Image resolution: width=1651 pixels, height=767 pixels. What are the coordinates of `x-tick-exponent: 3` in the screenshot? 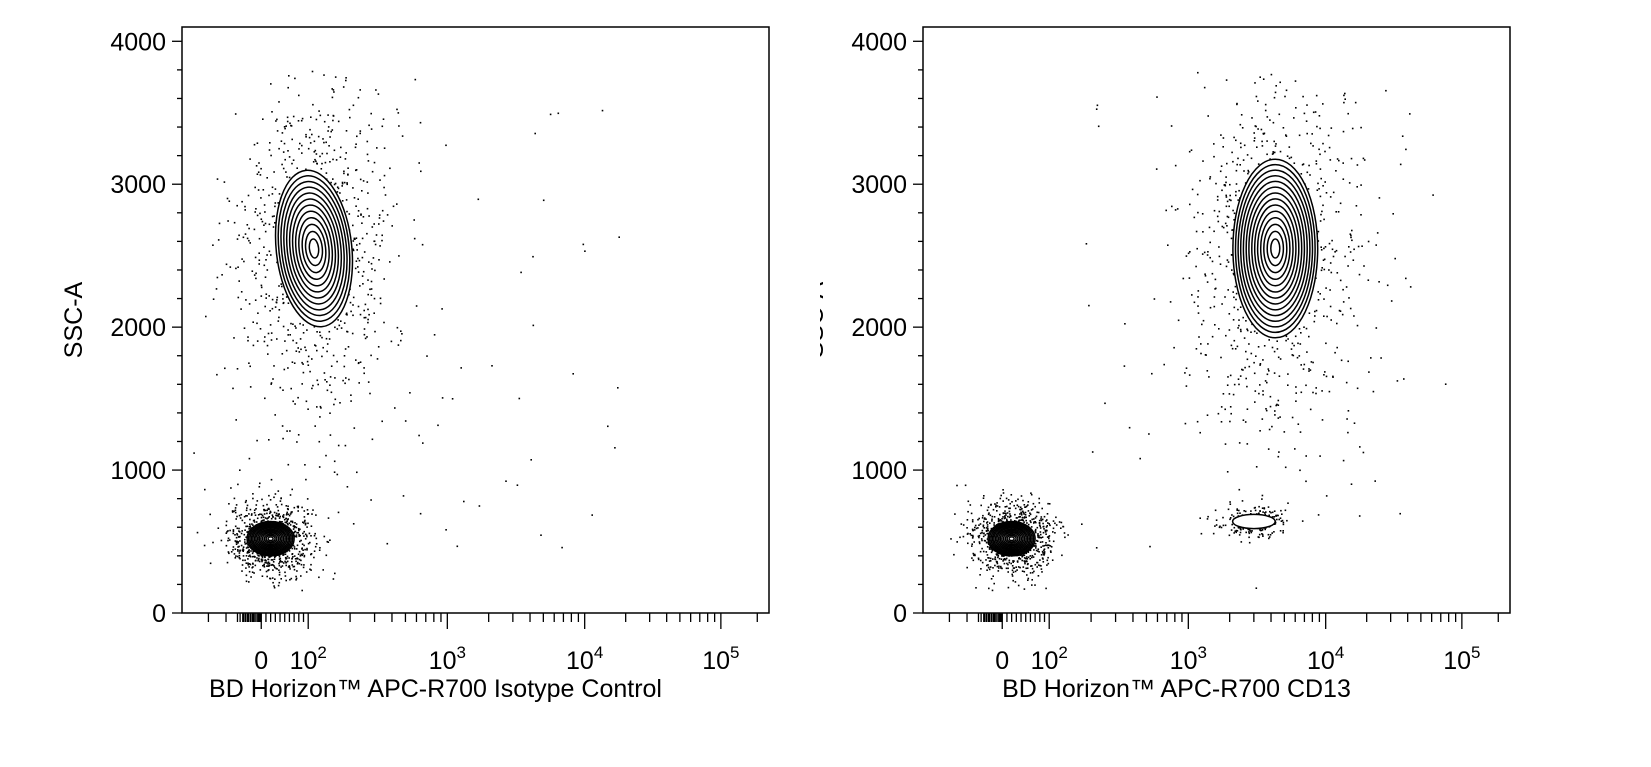 It's located at (460, 652).